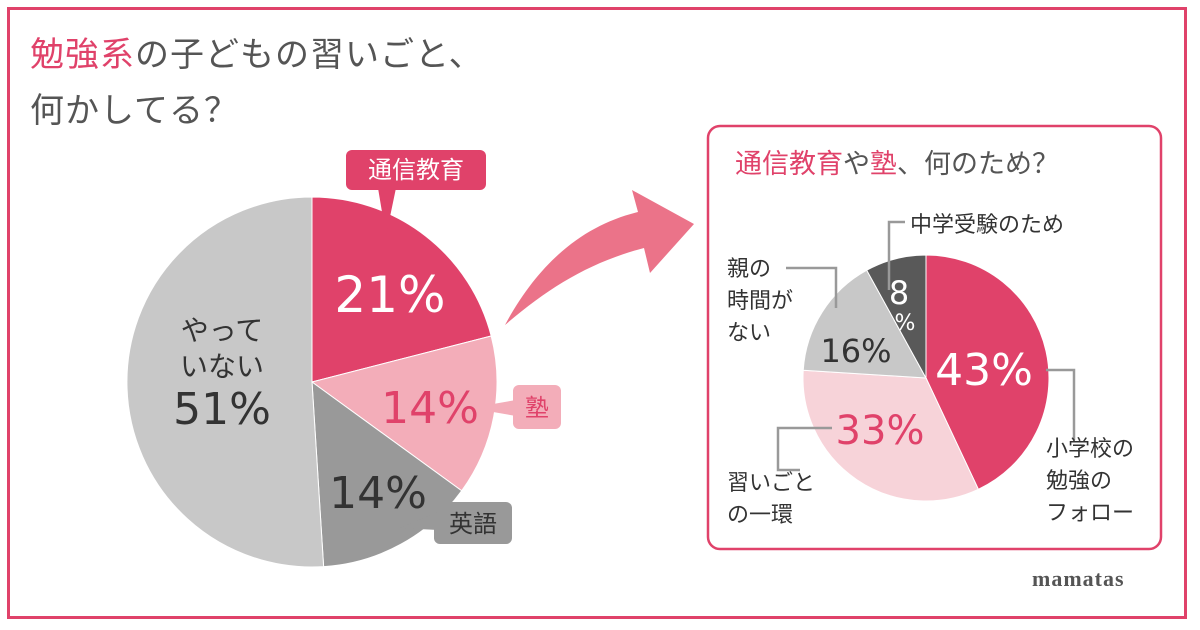 This screenshot has width=1200, height=630. I want to click on right-box-title: 通信教育や塾、何のため？, so click(897, 161).